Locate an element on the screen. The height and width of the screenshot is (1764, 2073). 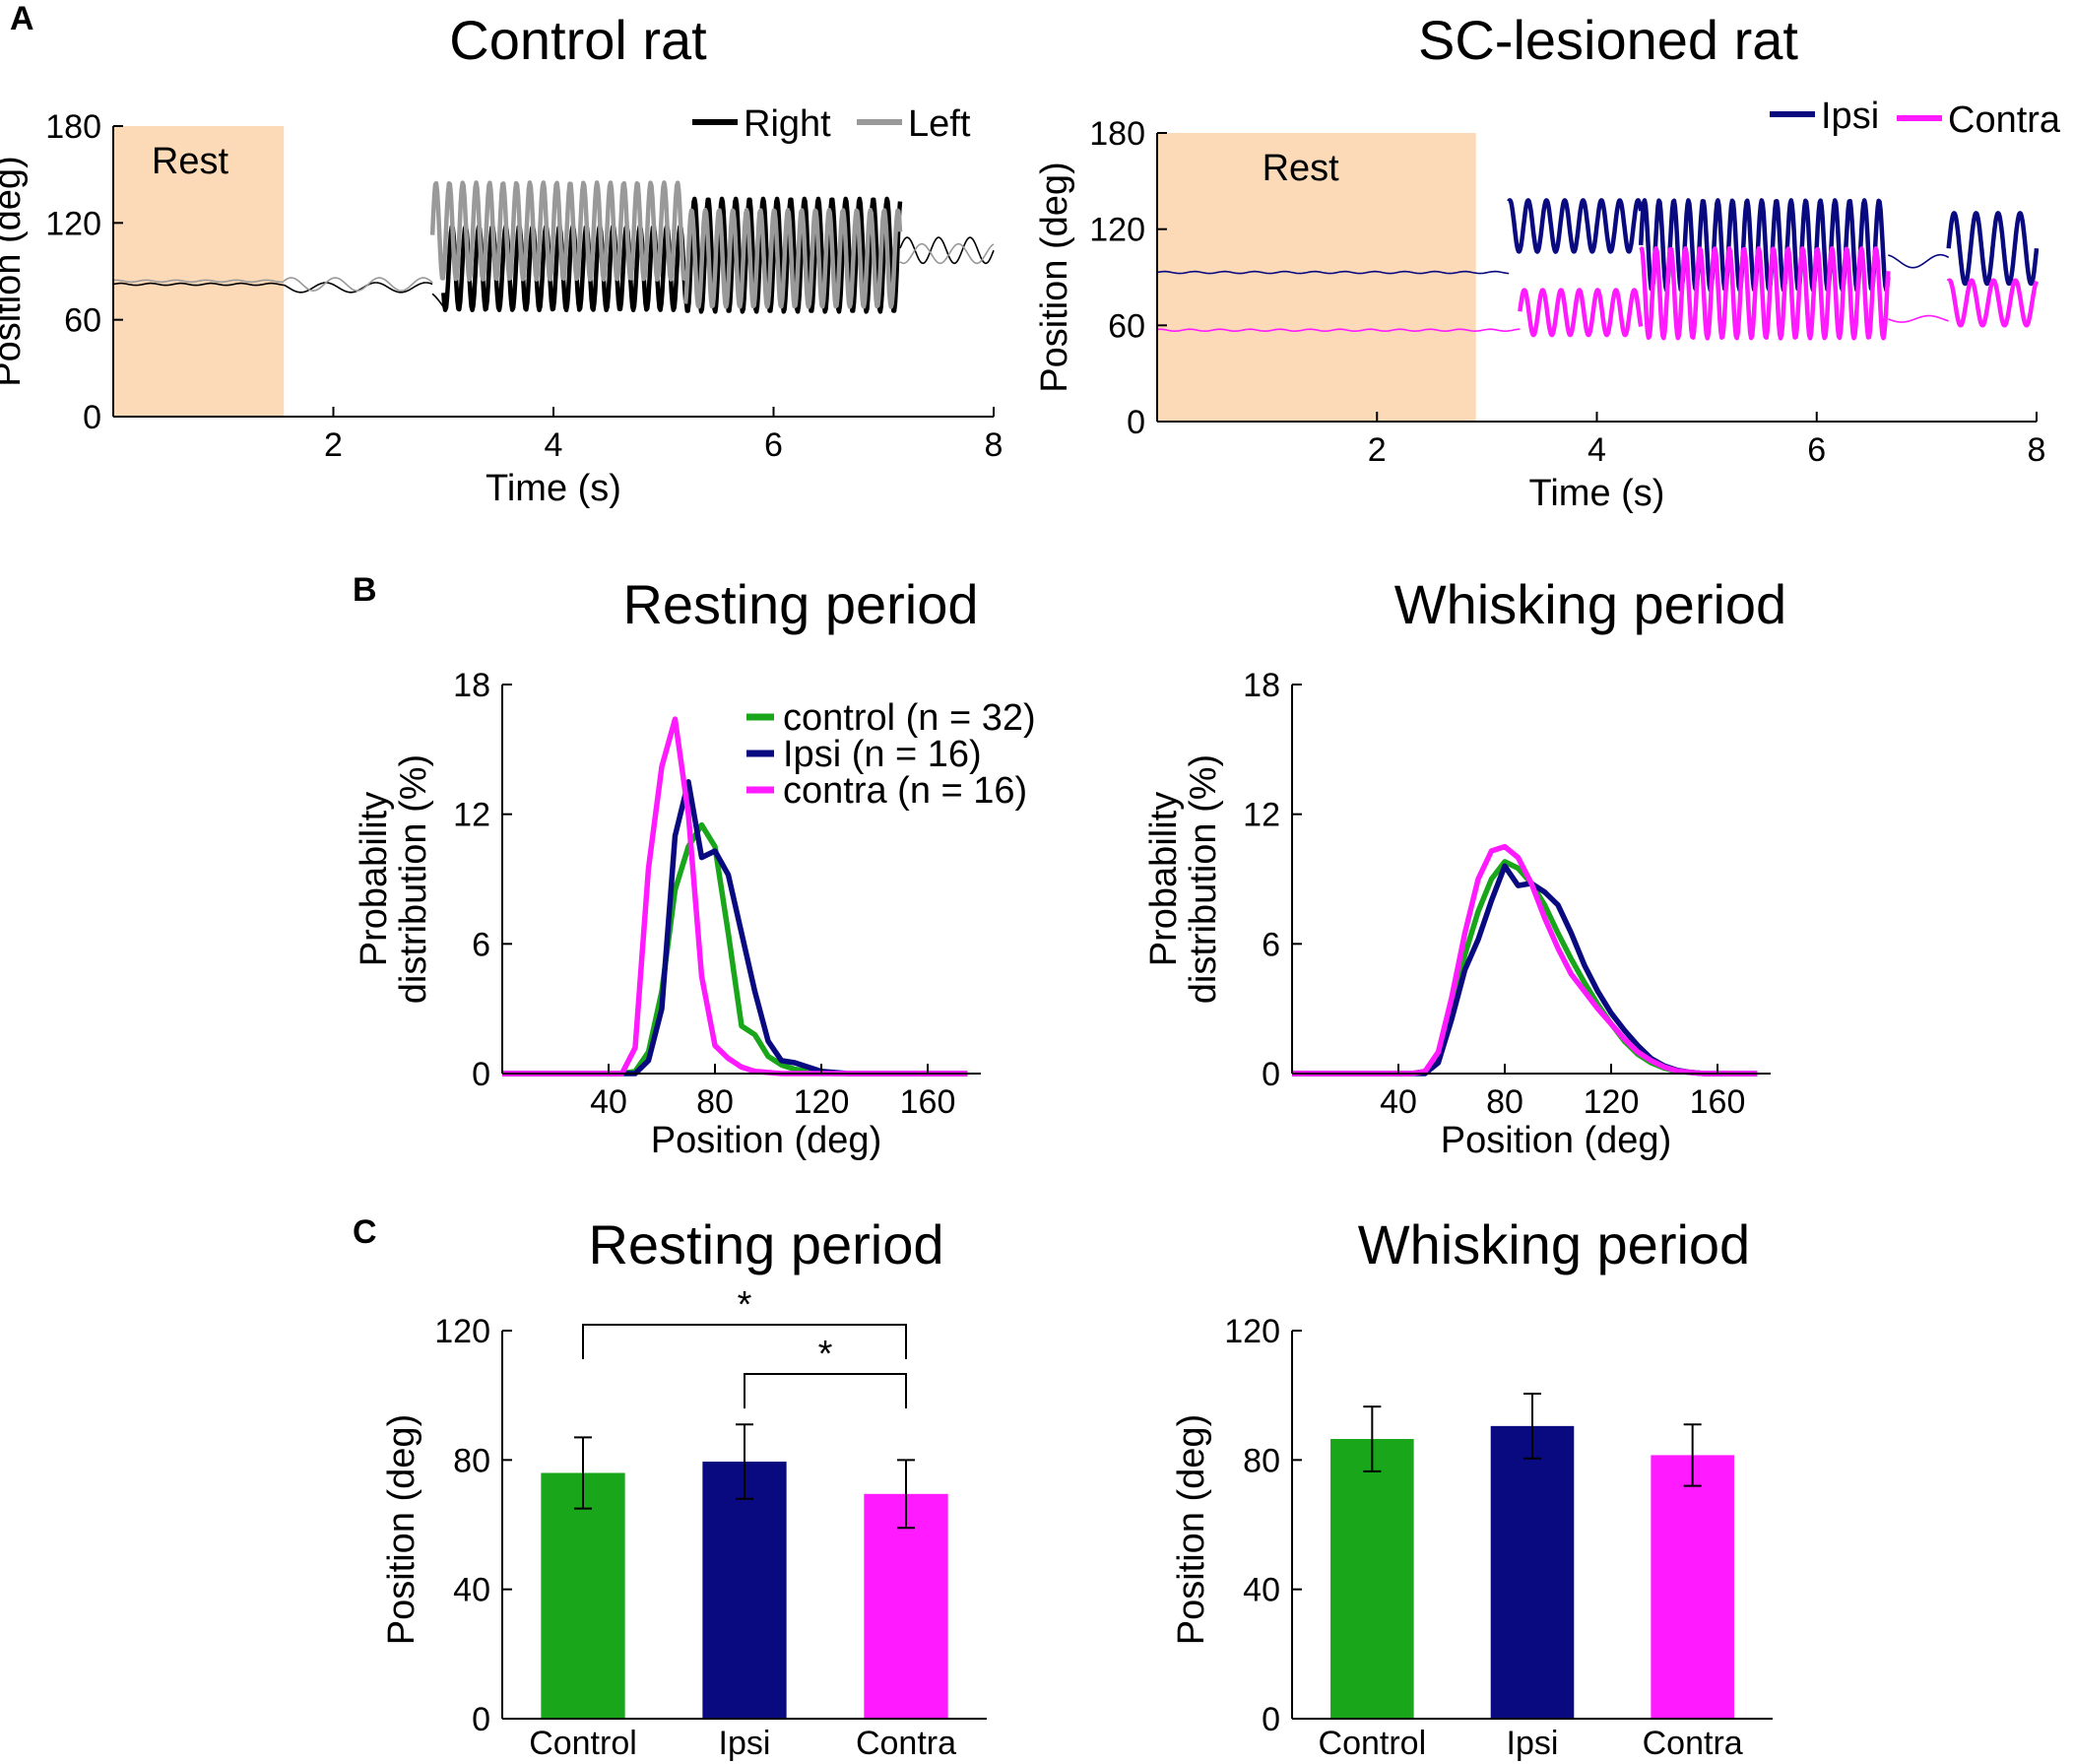
x-tick-label: 160 is located at coordinates (1718, 1102).